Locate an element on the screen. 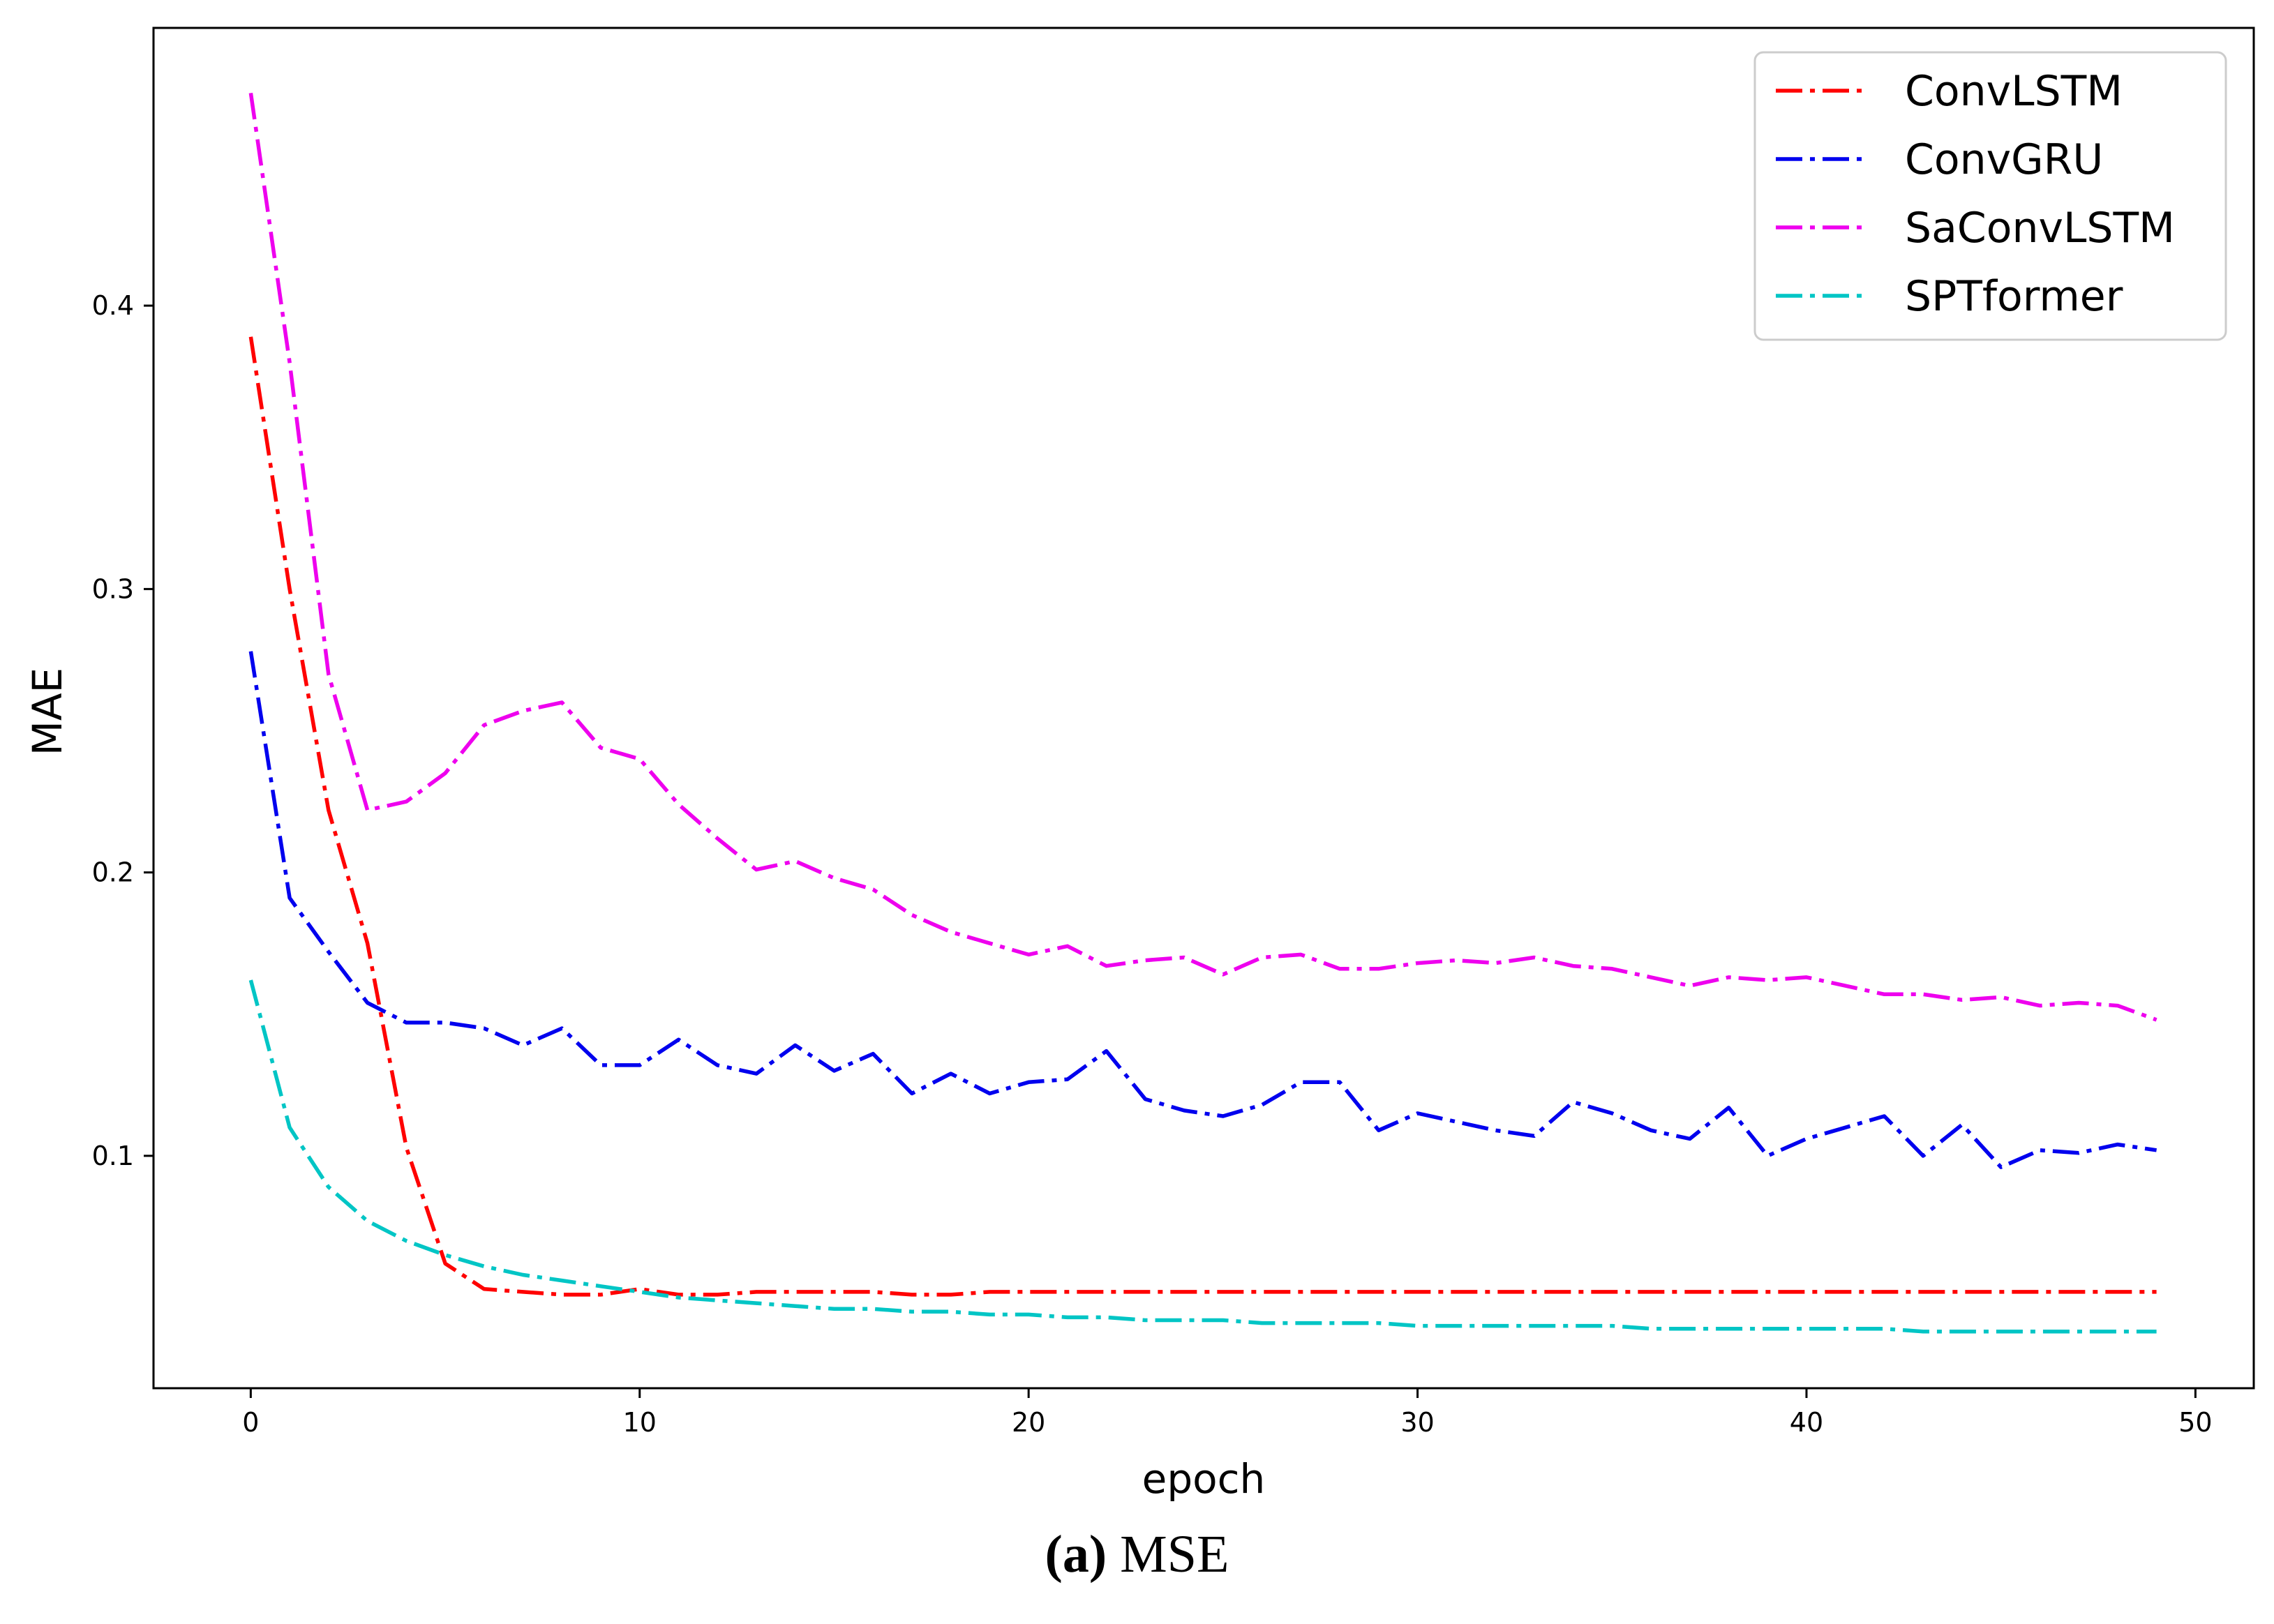 Image resolution: width=2274 pixels, height=1624 pixels. legend: ConvLSTM ConvGRU SaConvLSTM SPTformer is located at coordinates (1990, 196).